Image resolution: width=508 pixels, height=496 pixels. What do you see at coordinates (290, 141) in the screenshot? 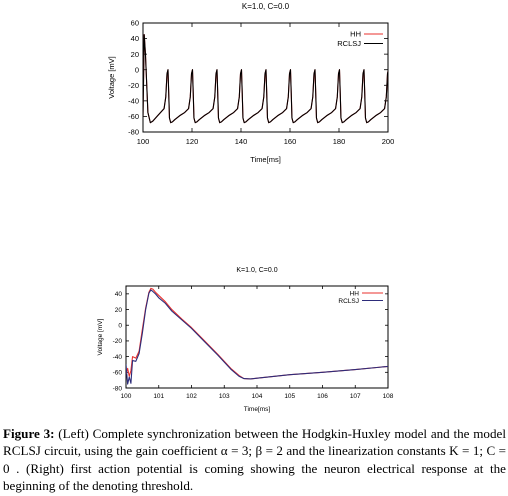
I see `x-tick-label: 160` at bounding box center [290, 141].